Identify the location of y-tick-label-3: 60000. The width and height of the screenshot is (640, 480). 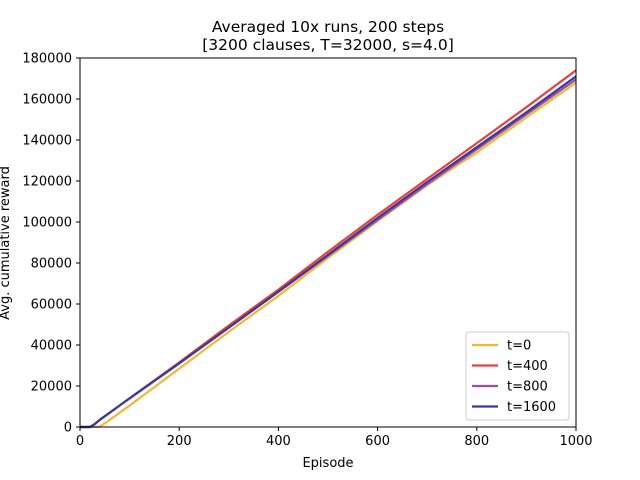
(51, 305).